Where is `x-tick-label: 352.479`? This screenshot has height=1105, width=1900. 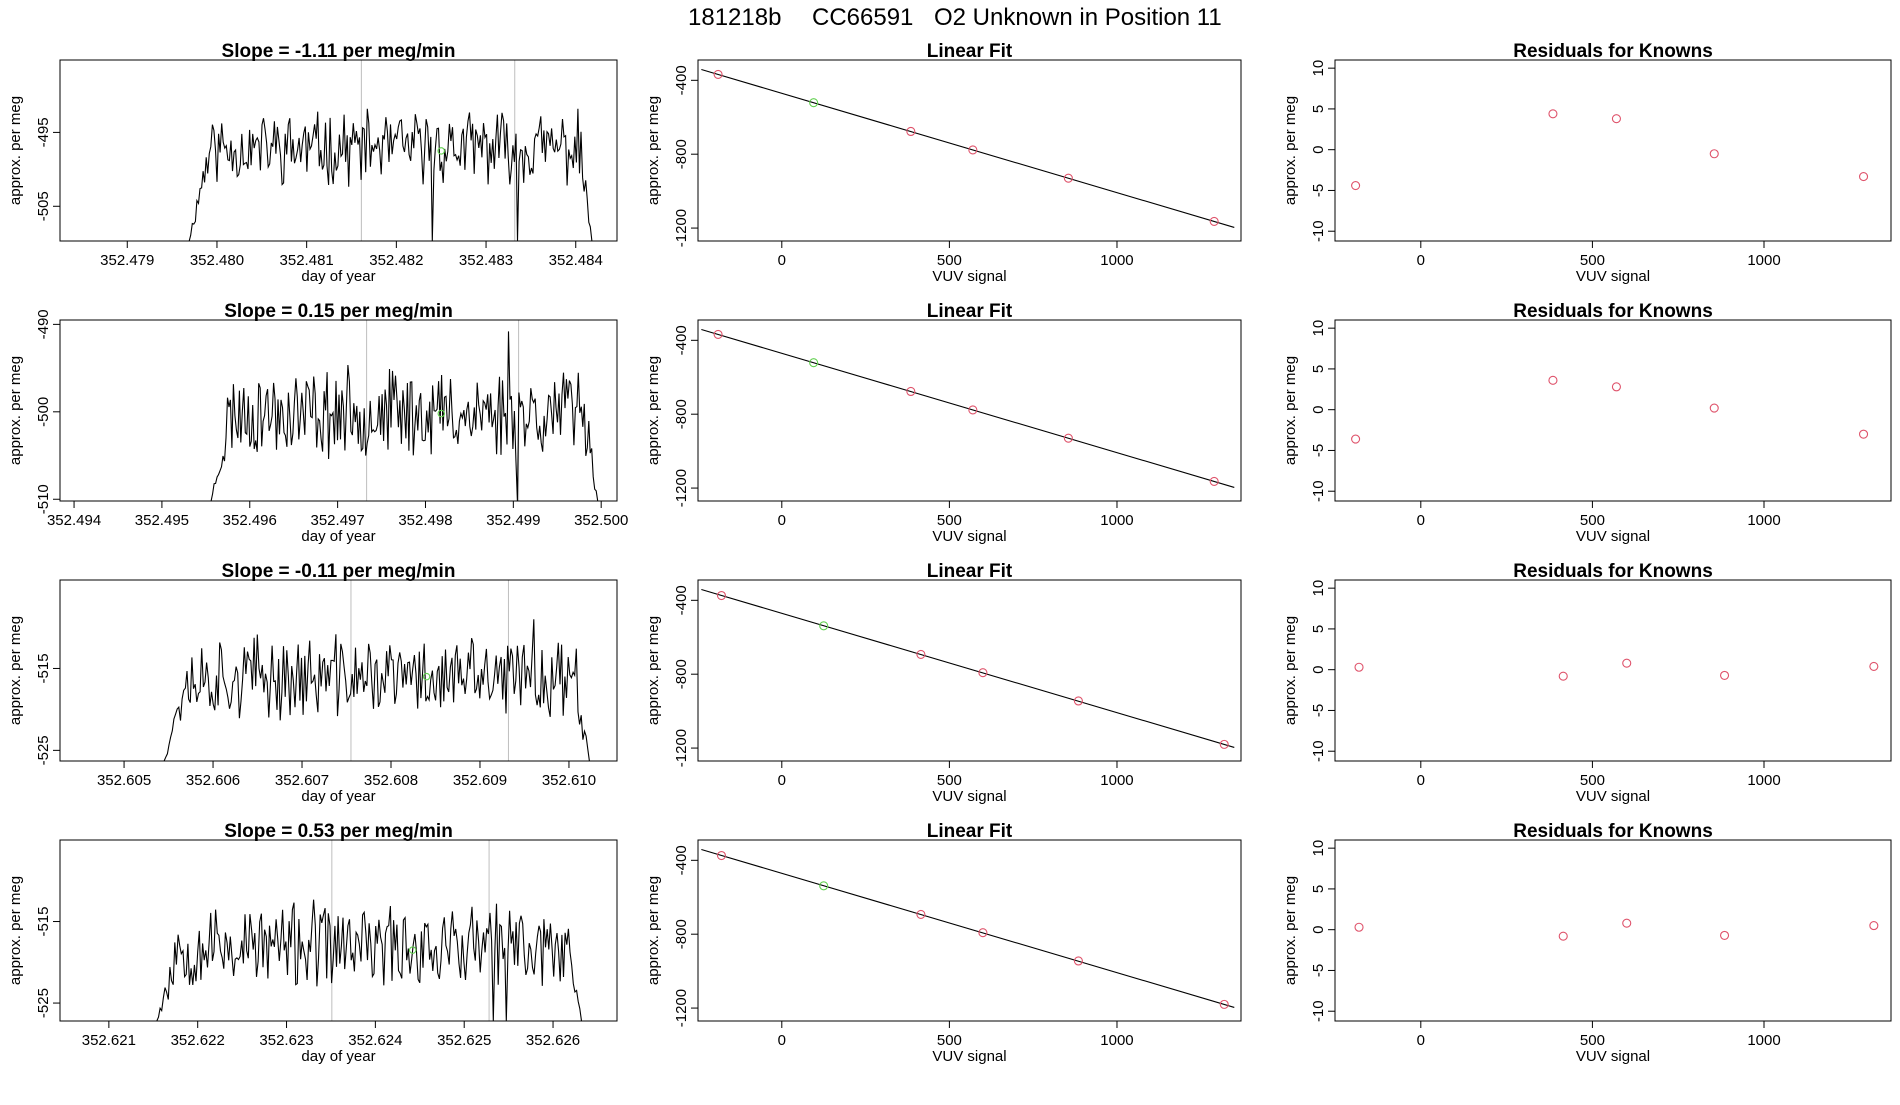 x-tick-label: 352.479 is located at coordinates (127, 260).